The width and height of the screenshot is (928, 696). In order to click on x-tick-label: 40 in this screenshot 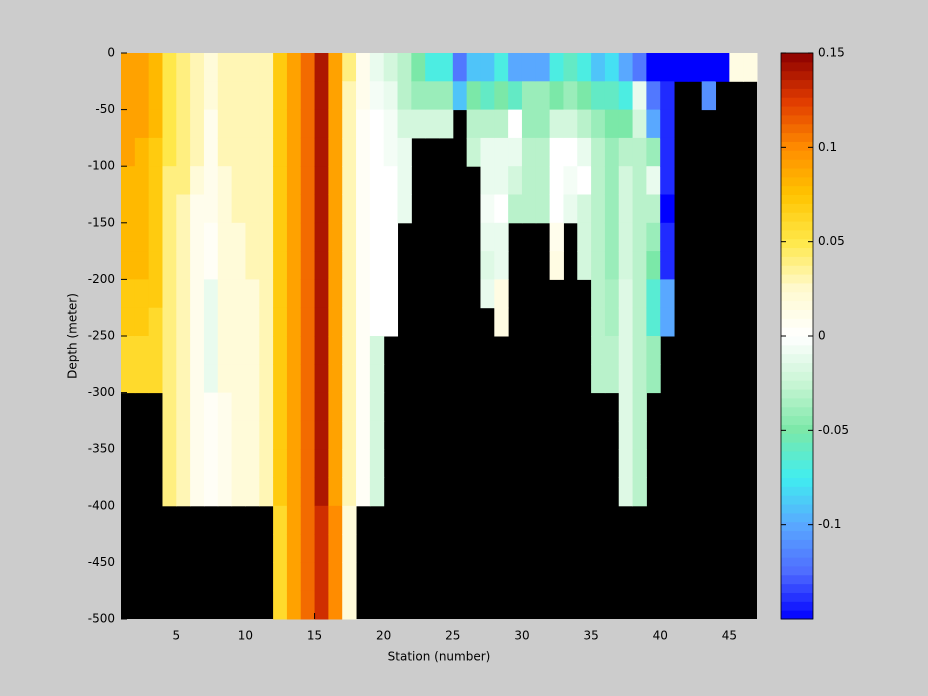, I will do `click(660, 636)`.